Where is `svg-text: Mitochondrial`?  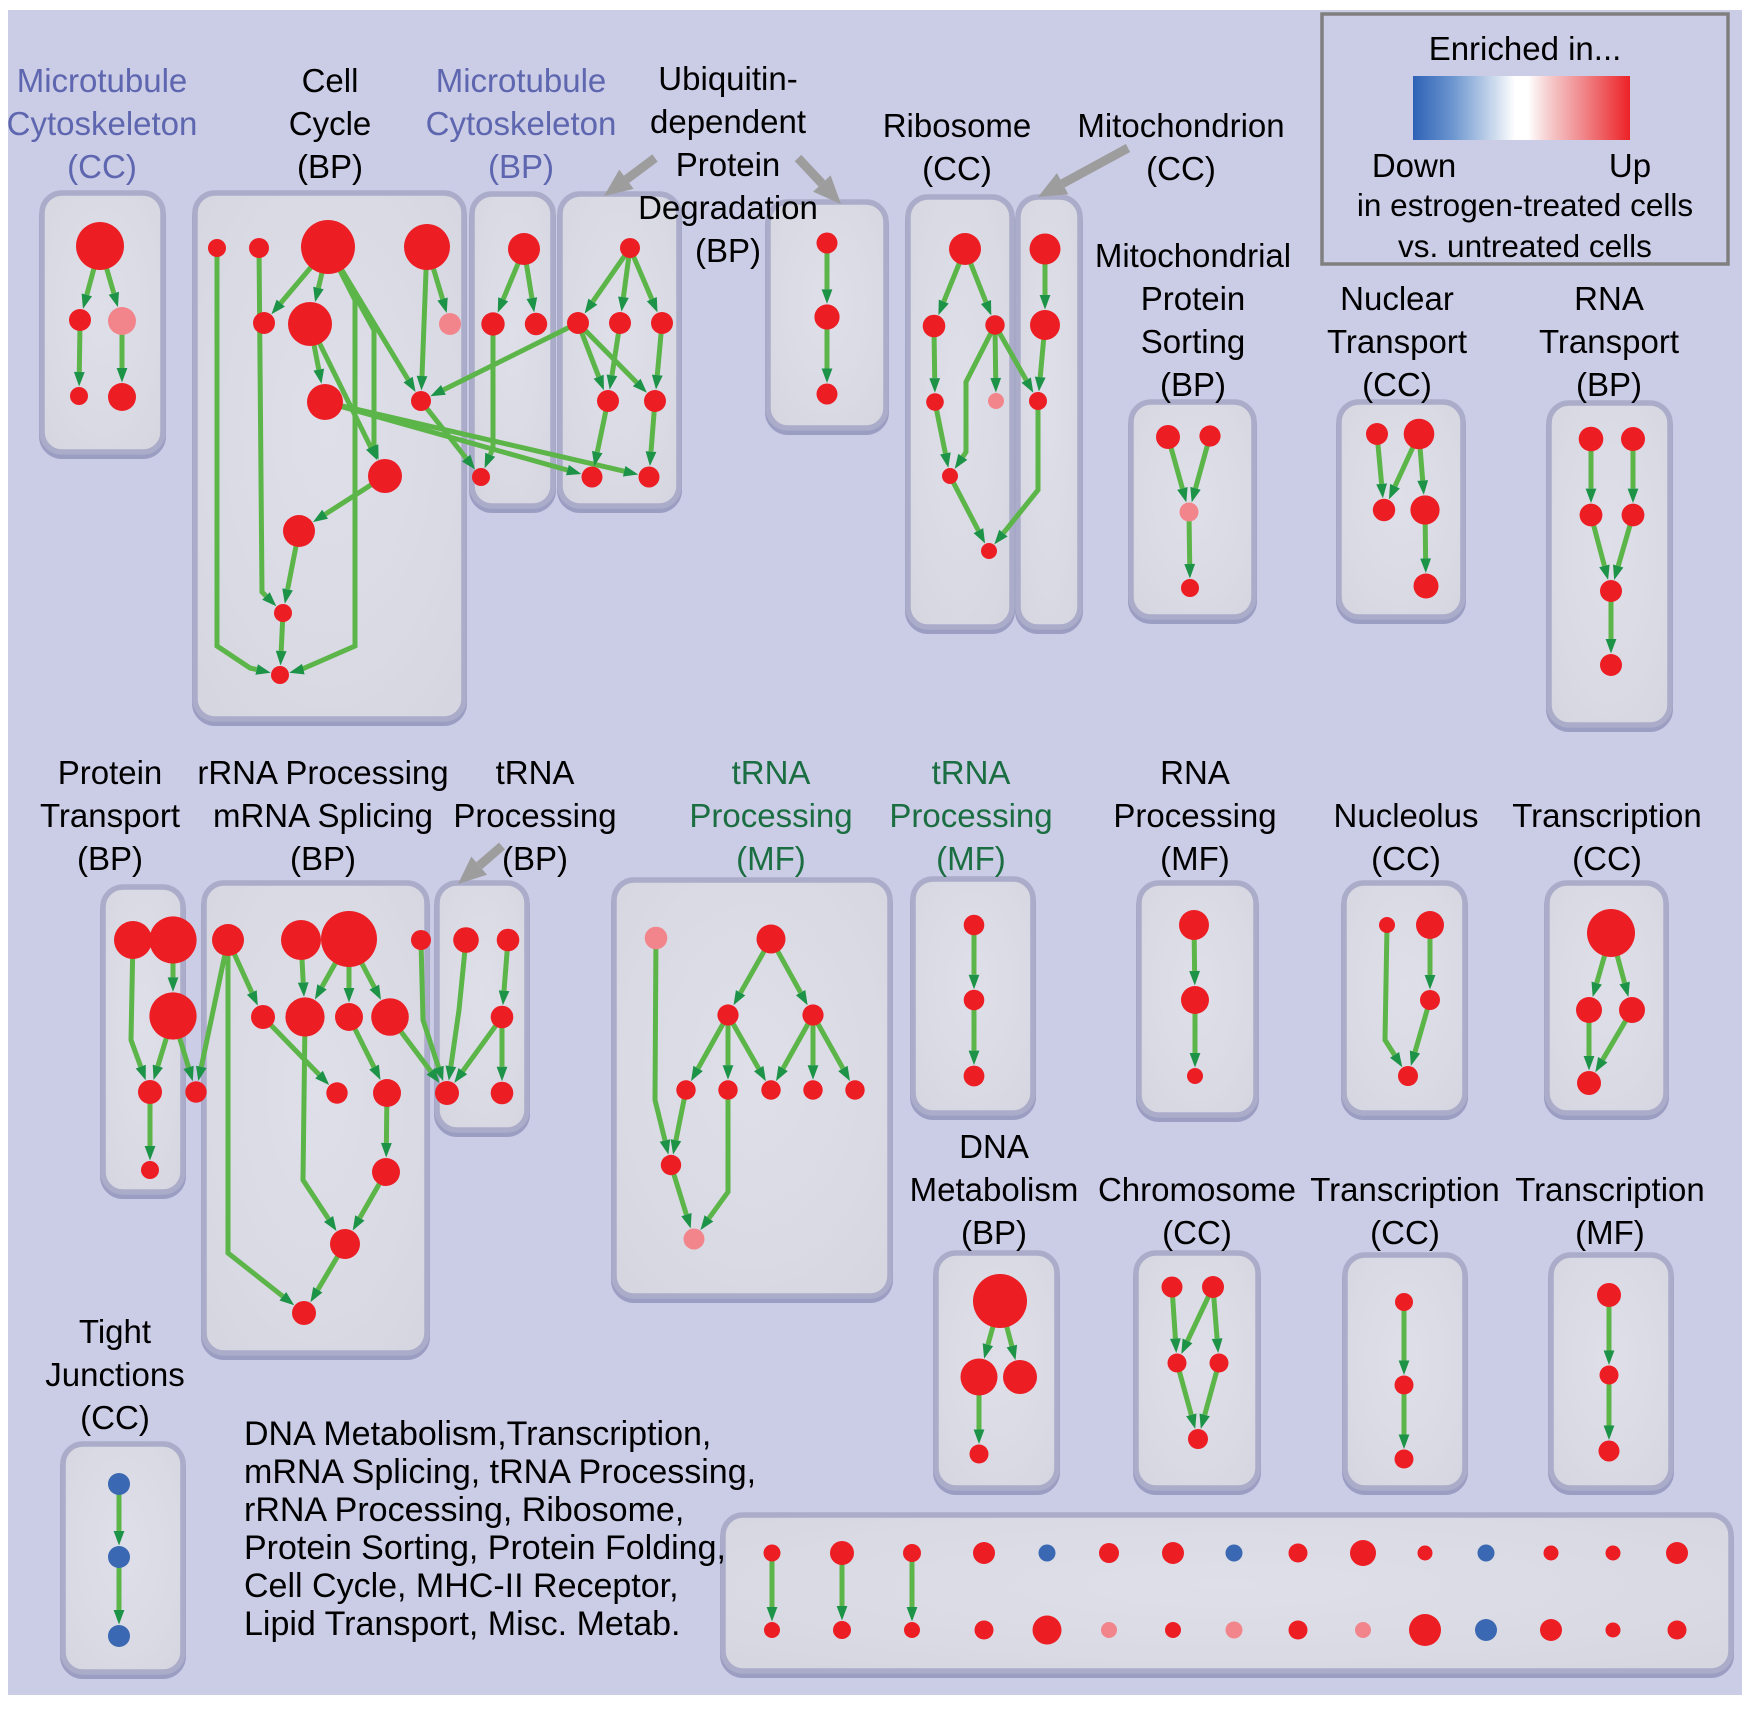
svg-text: Mitochondrial is located at coordinates (1193, 255).